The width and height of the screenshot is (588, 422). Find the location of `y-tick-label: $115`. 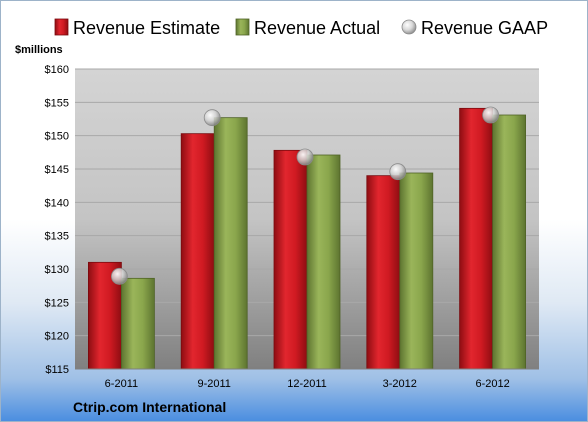

y-tick-label: $115 is located at coordinates (57, 370).